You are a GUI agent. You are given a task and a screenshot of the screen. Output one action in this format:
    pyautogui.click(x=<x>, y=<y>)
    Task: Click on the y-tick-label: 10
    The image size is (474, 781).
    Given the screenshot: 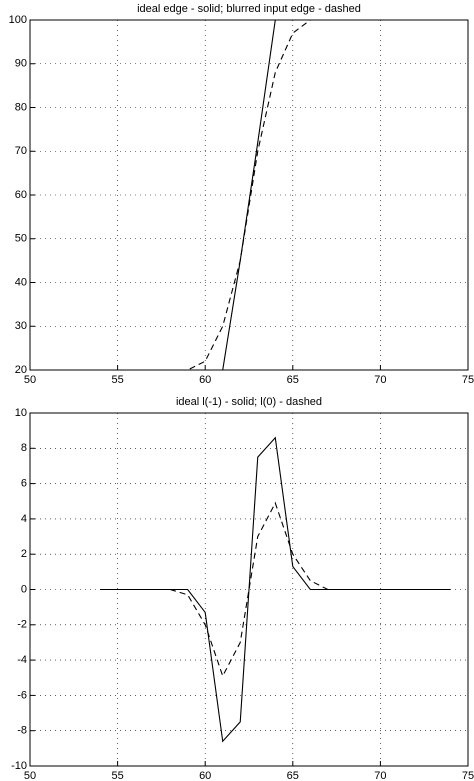 What is the action you would take?
    pyautogui.click(x=21, y=413)
    